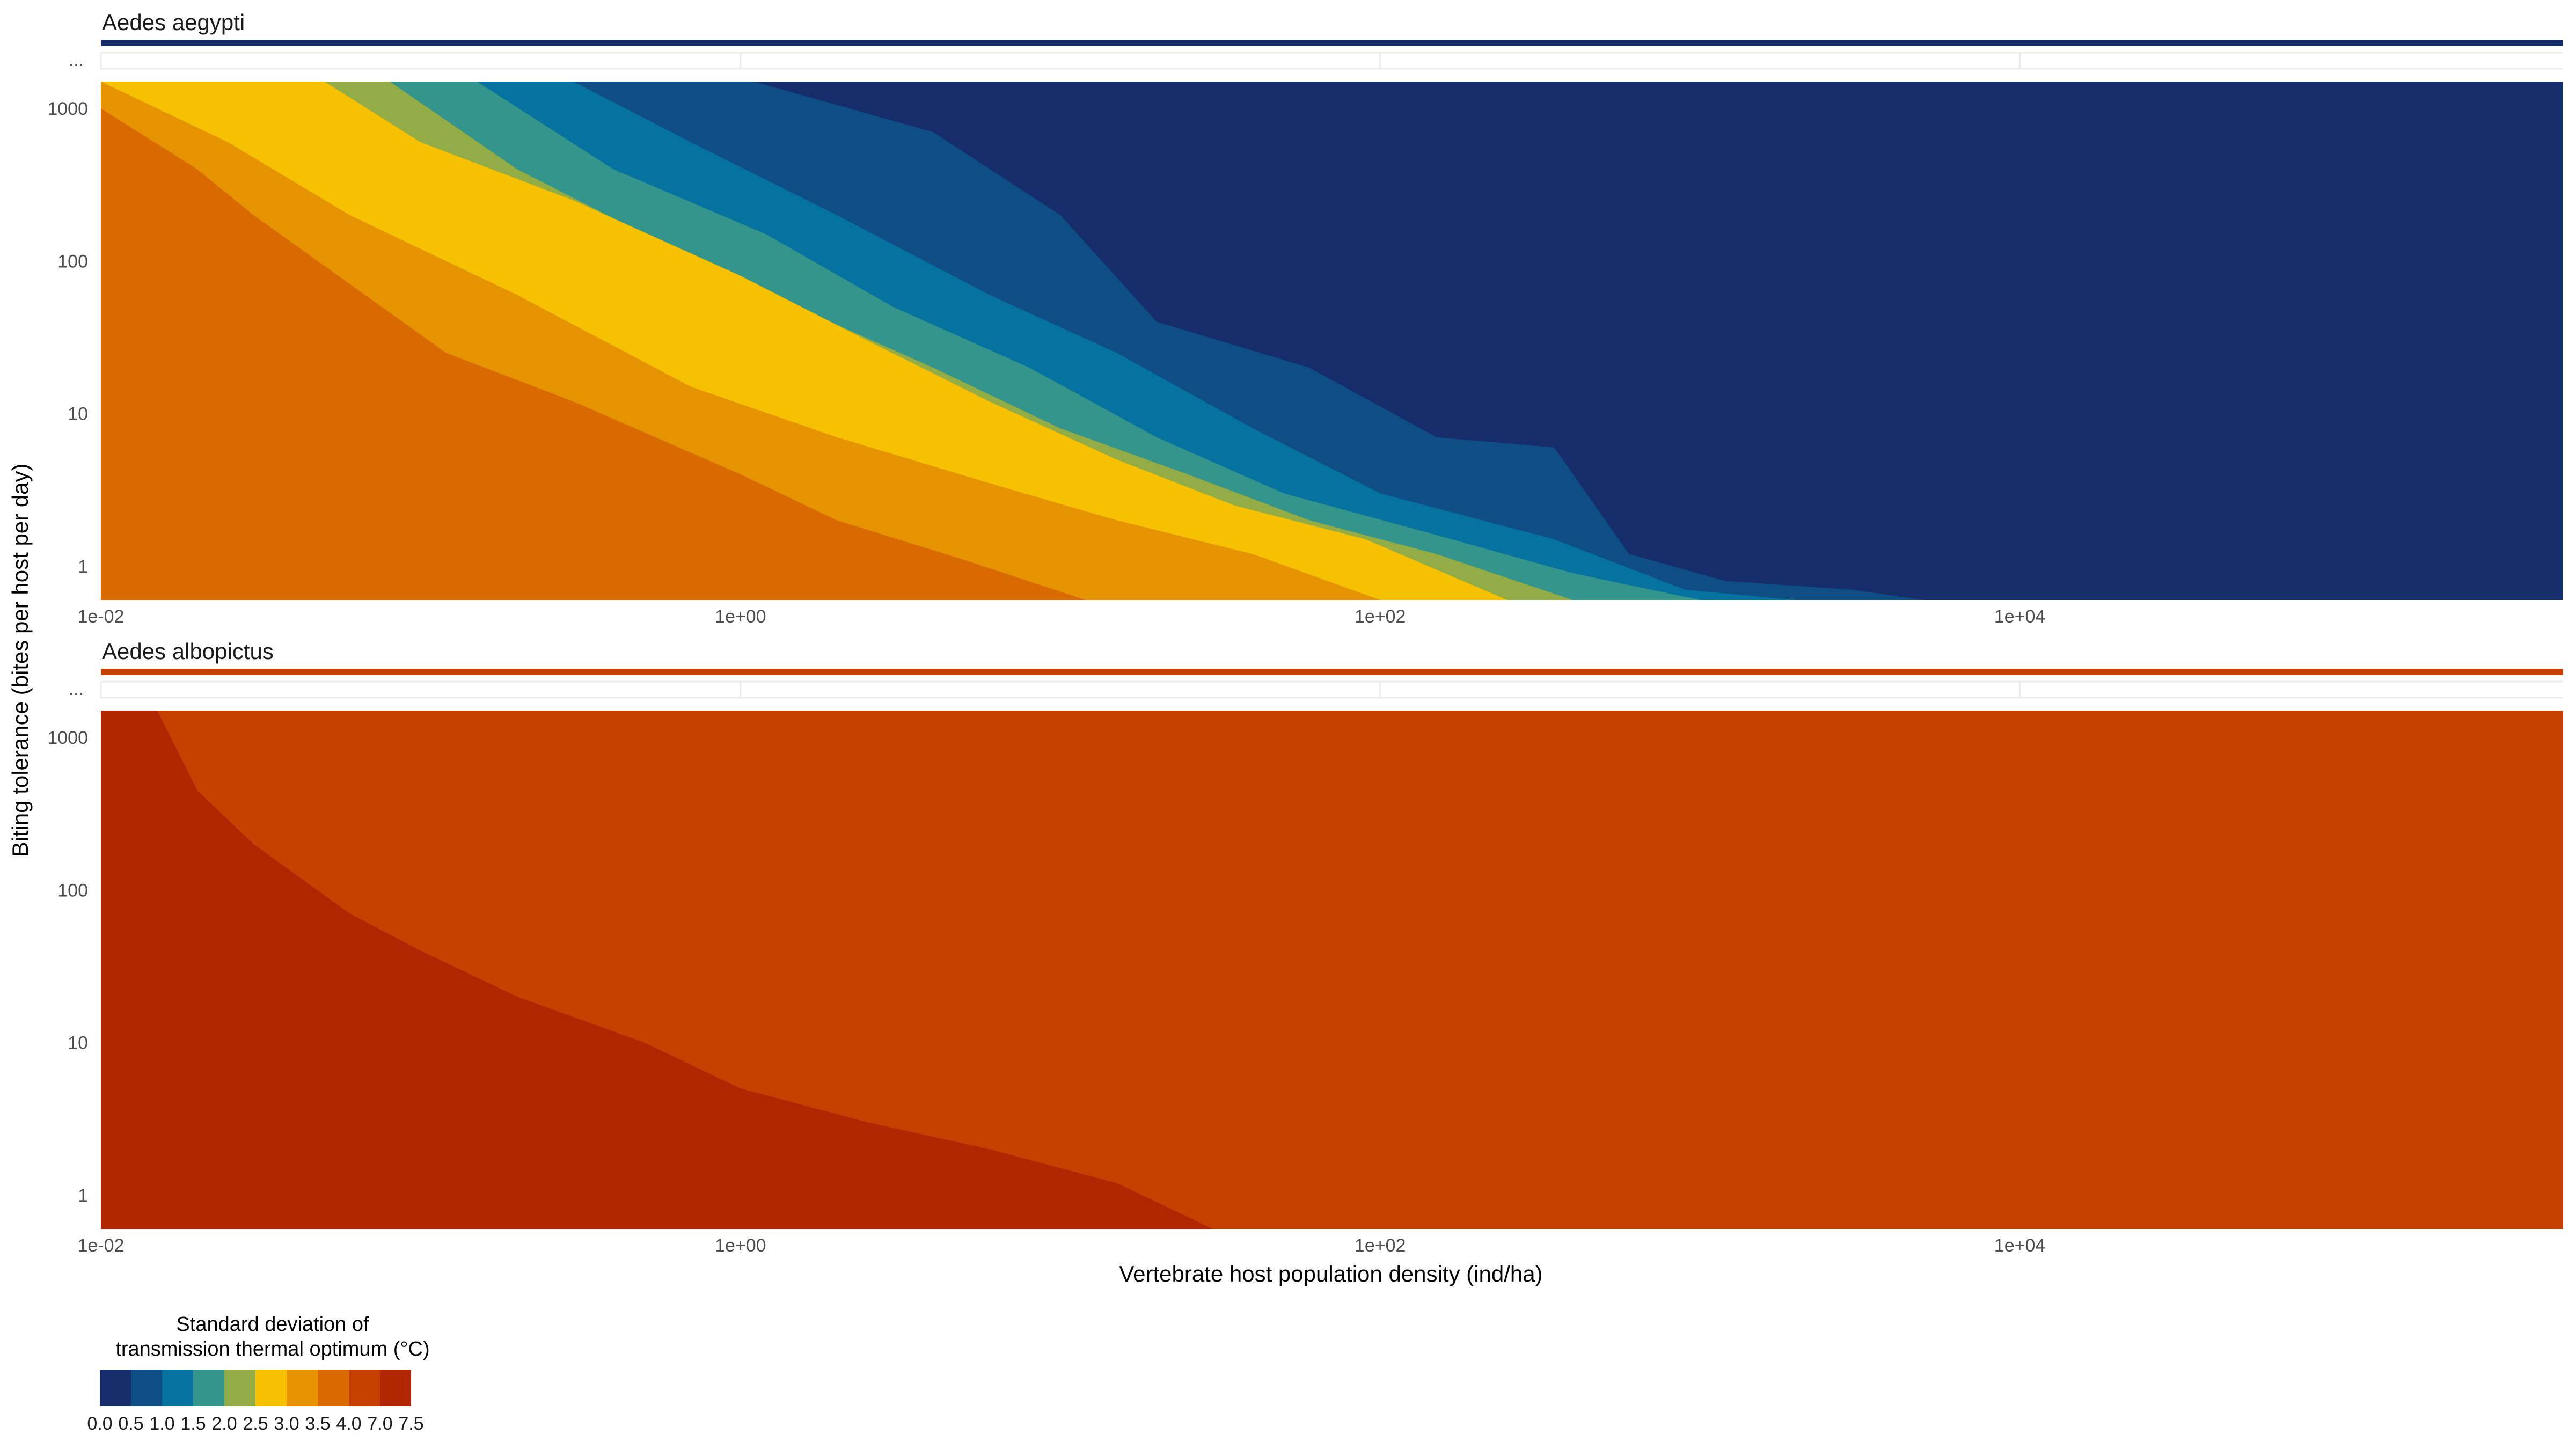  What do you see at coordinates (286, 1424) in the screenshot?
I see `legend-break-label: 3.0` at bounding box center [286, 1424].